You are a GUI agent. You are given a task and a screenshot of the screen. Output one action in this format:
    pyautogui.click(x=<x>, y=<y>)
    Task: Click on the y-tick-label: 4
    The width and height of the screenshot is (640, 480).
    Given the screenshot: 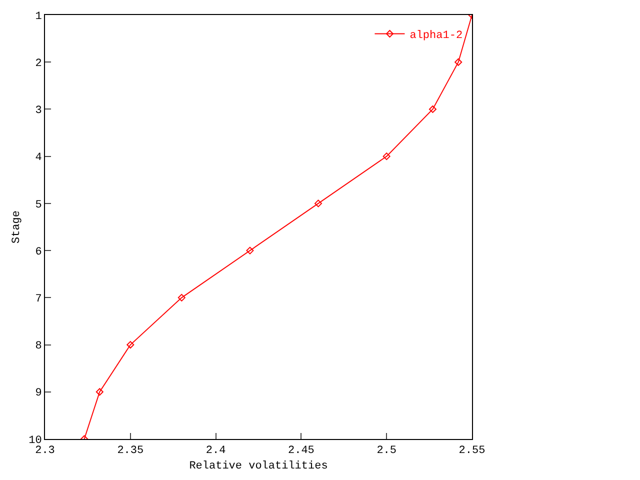 What is the action you would take?
    pyautogui.click(x=38, y=158)
    